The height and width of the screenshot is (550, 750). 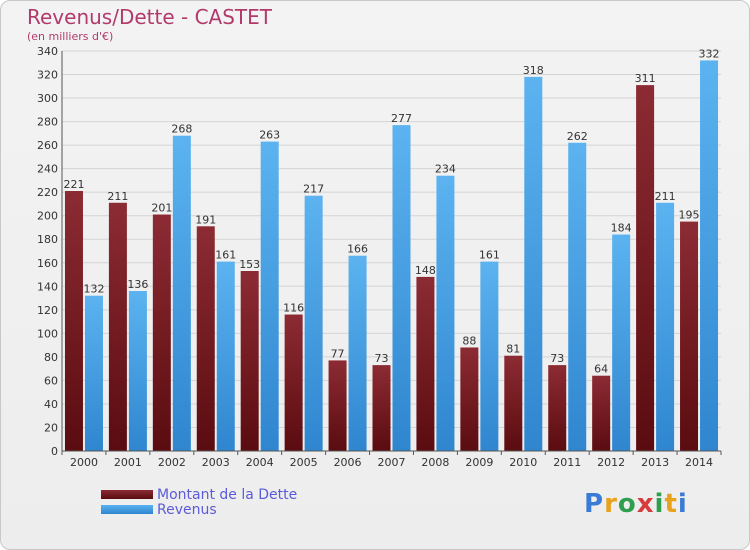 I want to click on data-label-dette: 201, so click(x=161, y=208).